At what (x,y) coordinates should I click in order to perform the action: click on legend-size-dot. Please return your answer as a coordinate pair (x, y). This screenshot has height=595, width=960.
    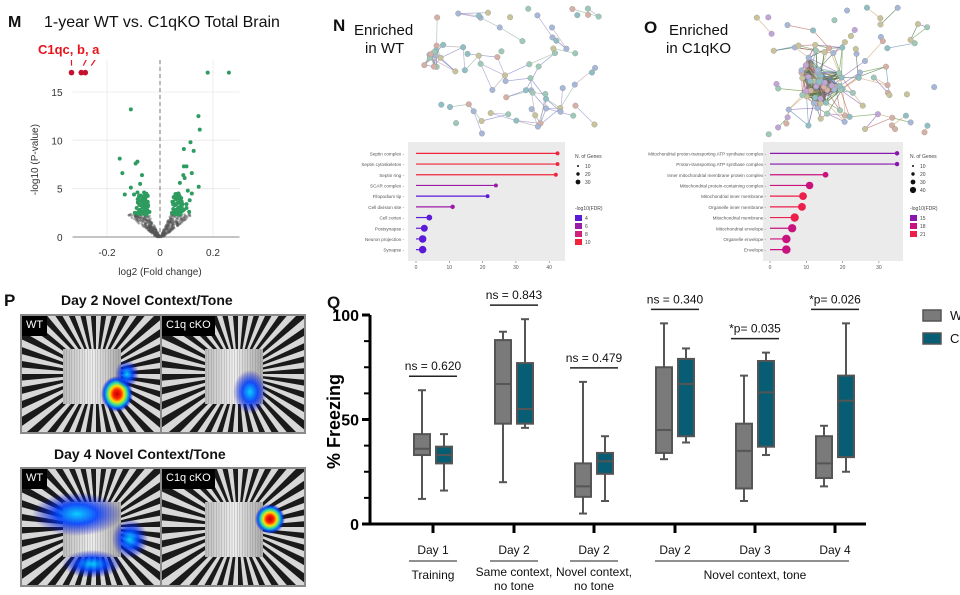
    Looking at the image, I should click on (578, 182).